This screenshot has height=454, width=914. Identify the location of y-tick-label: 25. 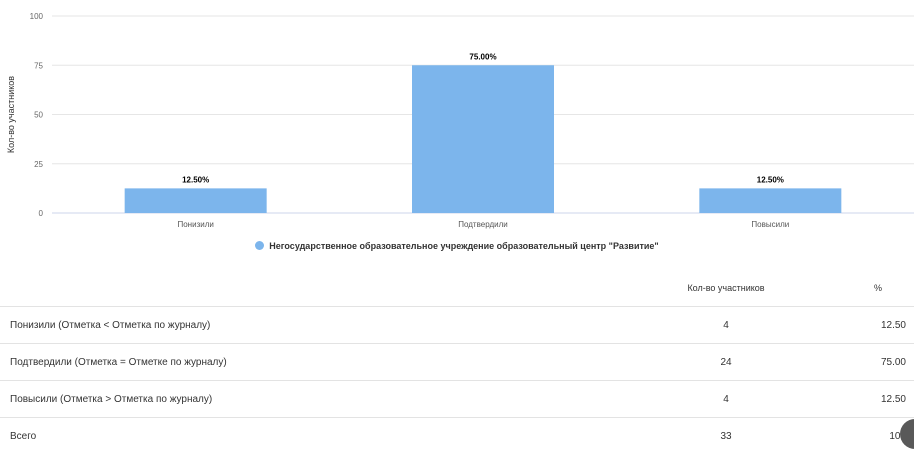
(38, 164).